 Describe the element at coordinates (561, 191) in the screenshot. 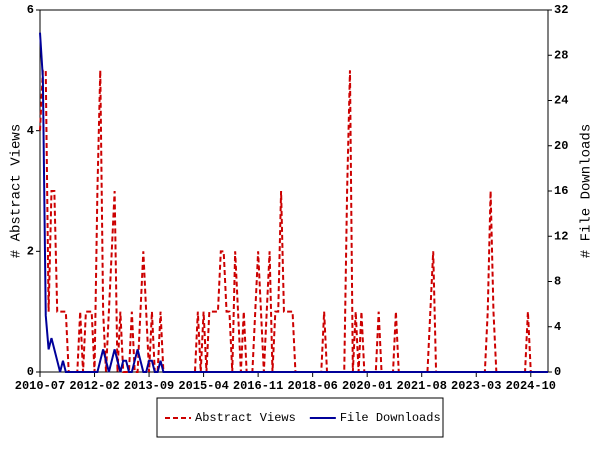

I see `y2-tick-label: 16` at that location.